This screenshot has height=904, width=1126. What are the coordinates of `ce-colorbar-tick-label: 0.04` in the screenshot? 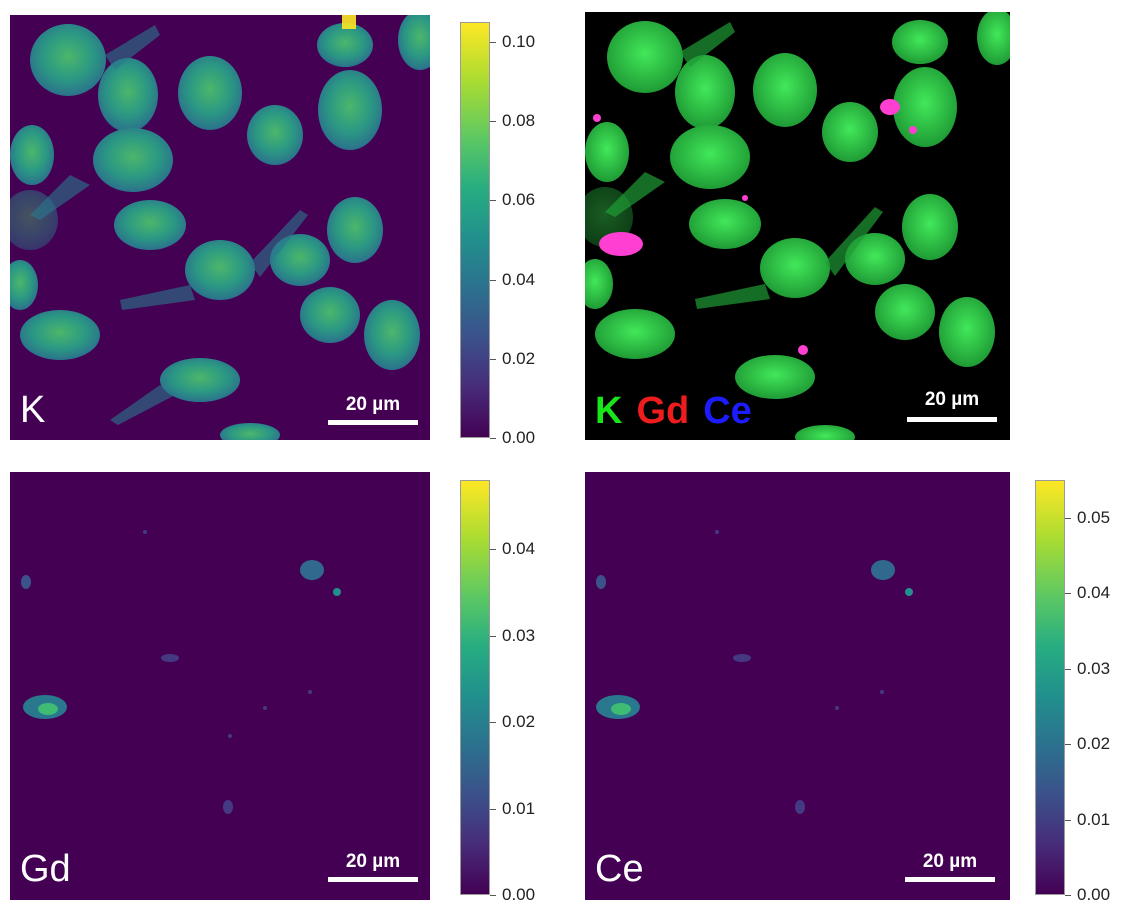 It's located at (1093, 592).